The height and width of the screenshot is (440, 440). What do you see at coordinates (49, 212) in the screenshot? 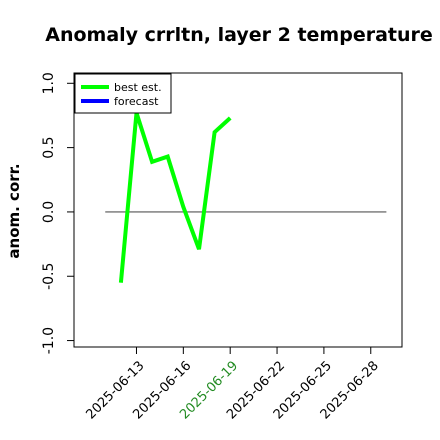
I see `y-tick-label: 0.0` at bounding box center [49, 212].